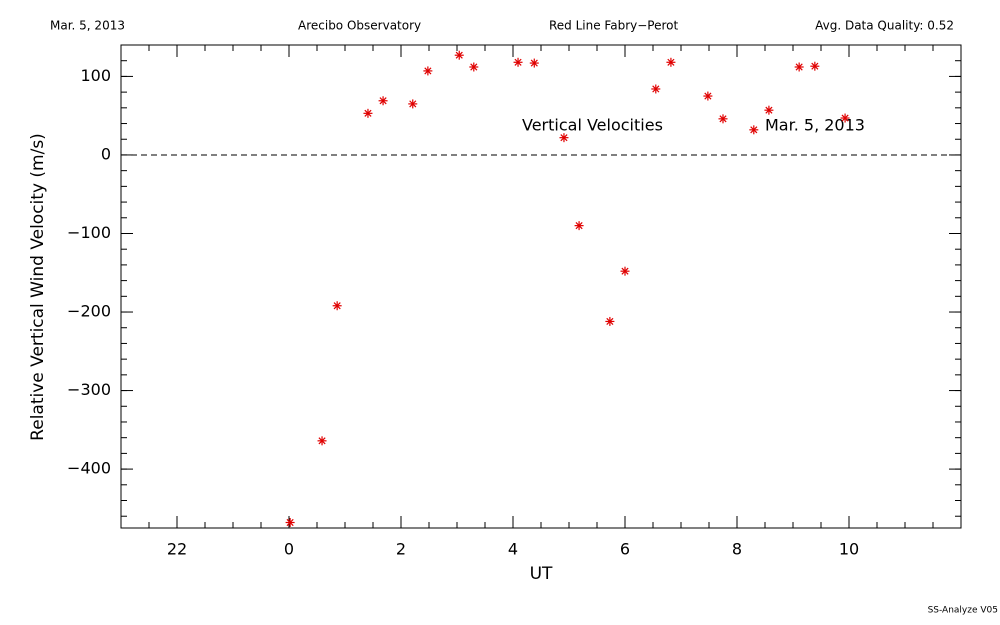  What do you see at coordinates (89, 468) in the screenshot?
I see `y-tick-label: −400` at bounding box center [89, 468].